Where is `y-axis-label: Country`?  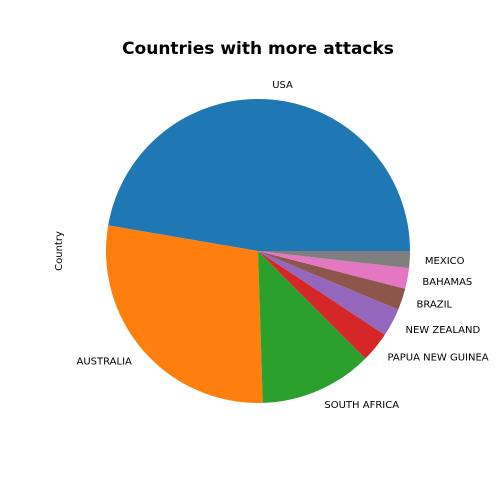
y-axis-label: Country is located at coordinates (59, 251).